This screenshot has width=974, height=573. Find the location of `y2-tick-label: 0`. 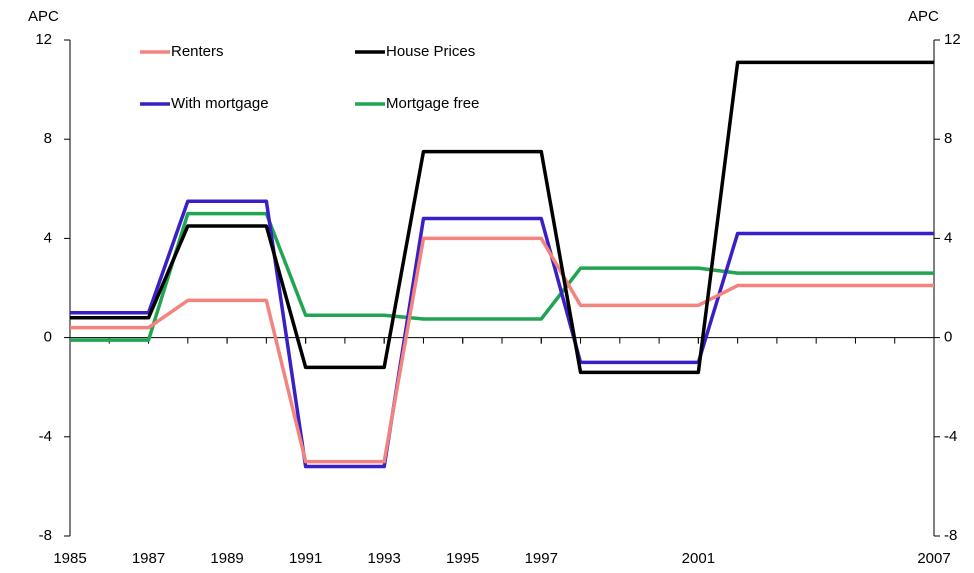

y2-tick-label: 0 is located at coordinates (948, 337).